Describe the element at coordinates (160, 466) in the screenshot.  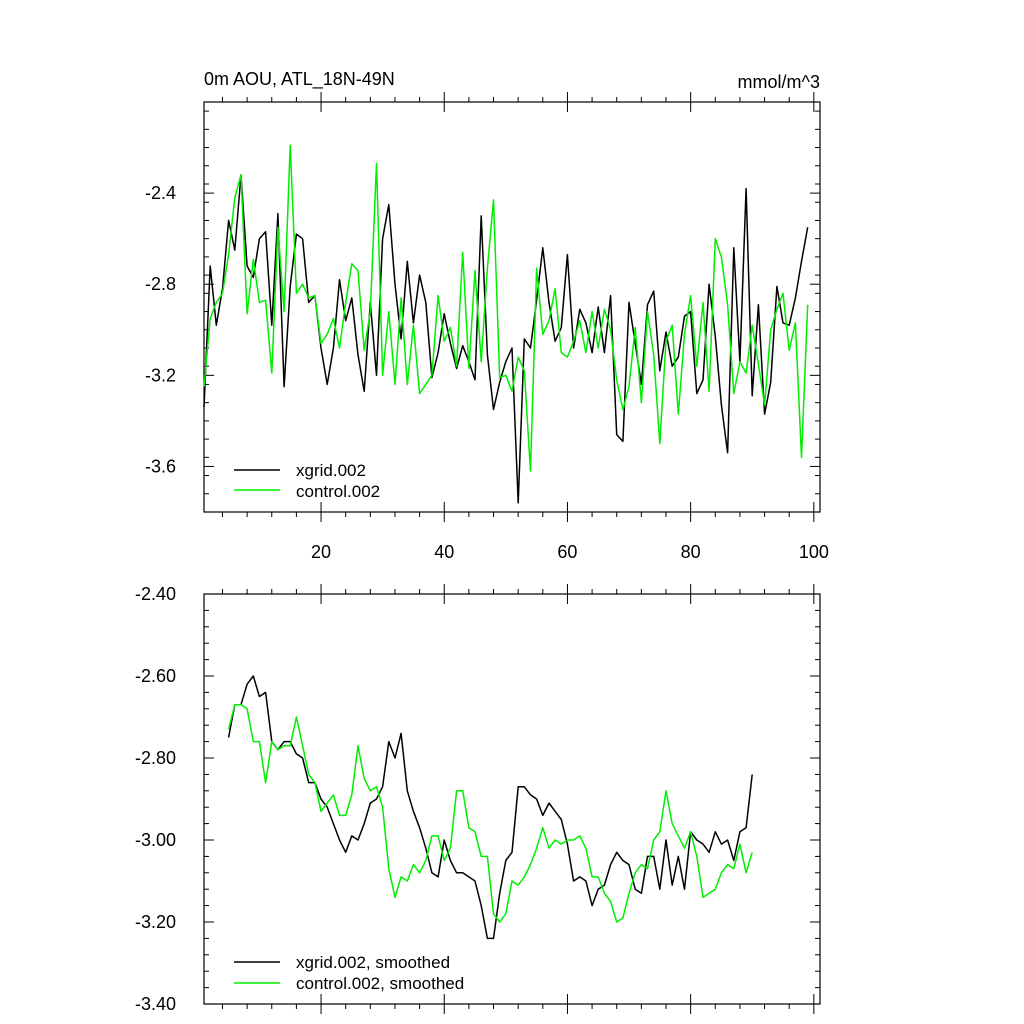
I see `y-tick-label: -3.6` at that location.